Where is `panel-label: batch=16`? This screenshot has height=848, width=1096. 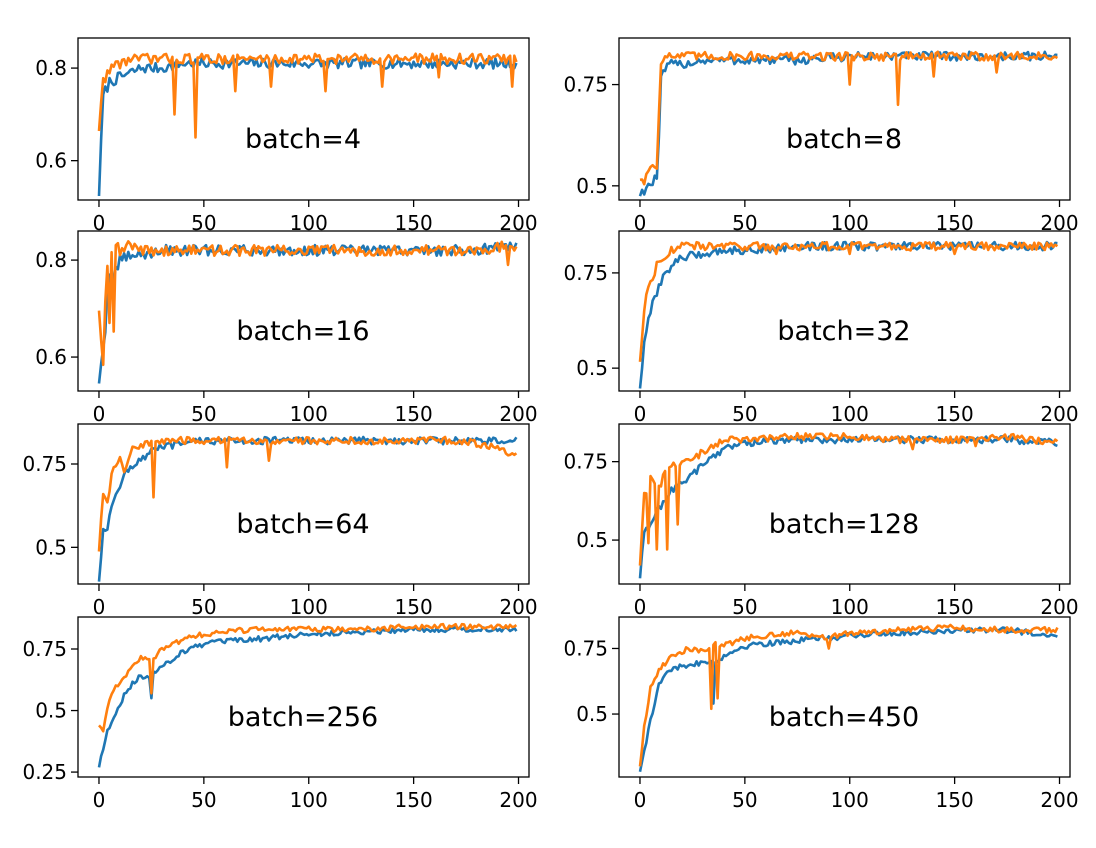 panel-label: batch=16 is located at coordinates (302, 331).